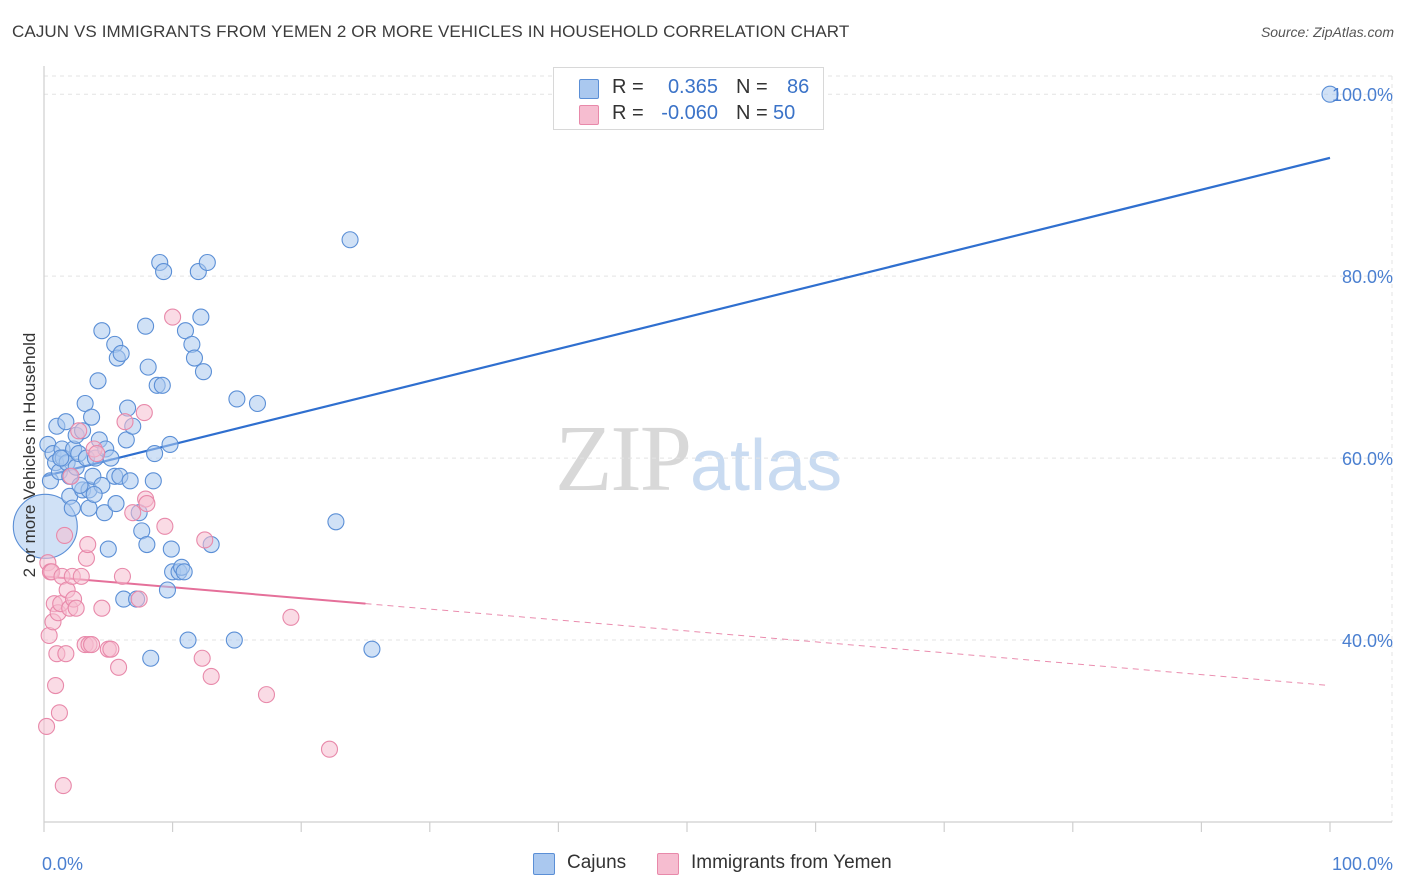 The width and height of the screenshot is (1406, 892). I want to click on legend-box: R = 0.365 N = 86 R = -0.060 N = 50, so click(688, 98).